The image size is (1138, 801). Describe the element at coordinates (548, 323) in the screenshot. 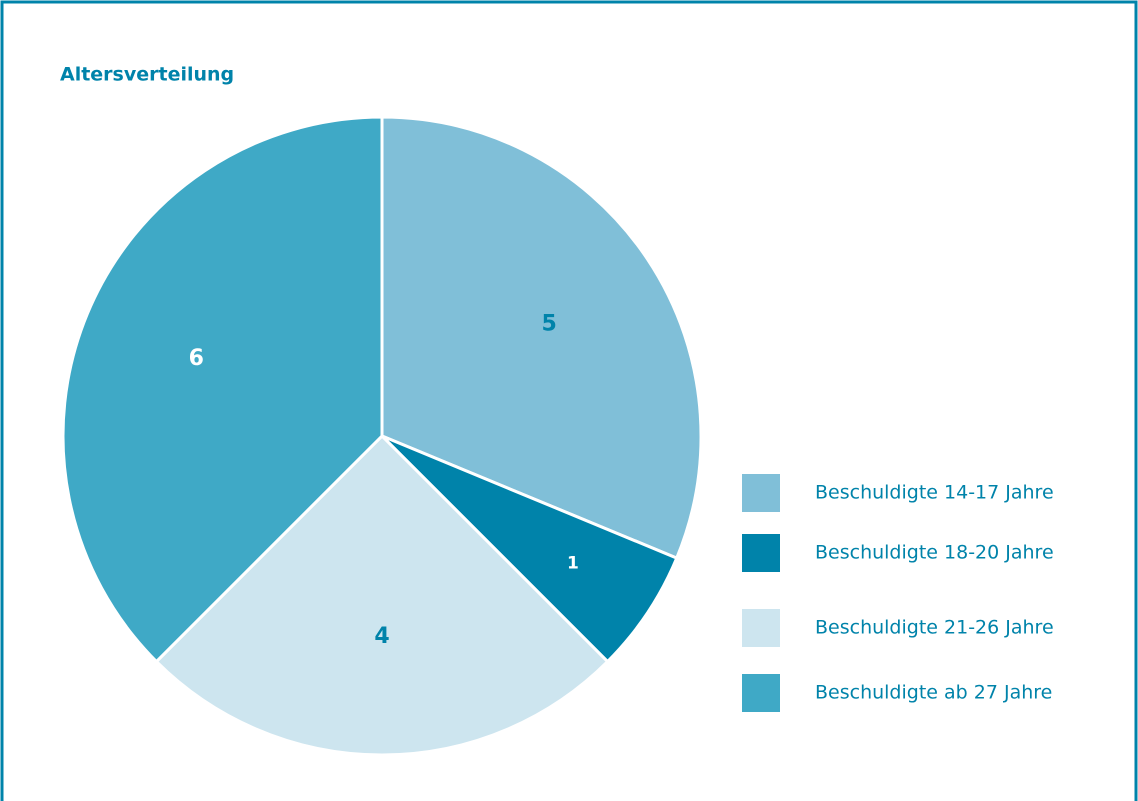

I see `data-label: 5` at that location.